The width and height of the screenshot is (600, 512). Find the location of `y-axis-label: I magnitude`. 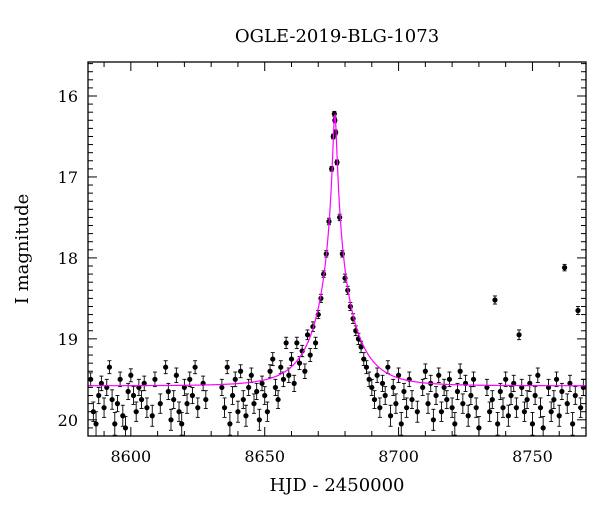

y-axis-label: I magnitude is located at coordinates (22, 249).